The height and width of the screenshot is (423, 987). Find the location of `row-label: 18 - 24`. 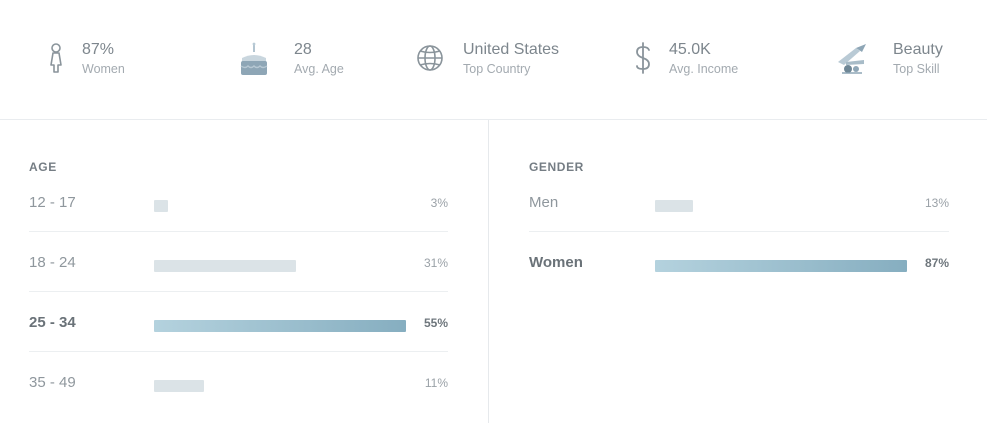

row-label: 18 - 24 is located at coordinates (52, 262).